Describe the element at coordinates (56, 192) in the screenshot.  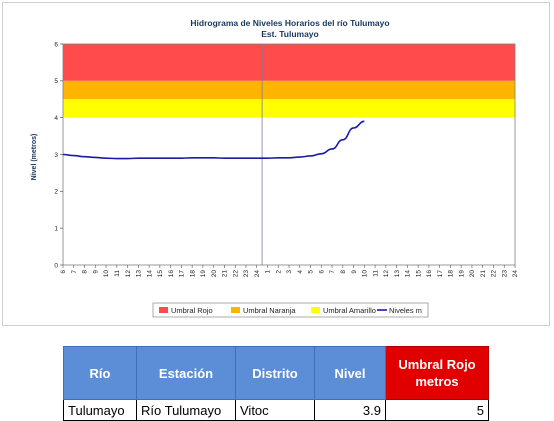
I see `y-tick-label: 2` at that location.